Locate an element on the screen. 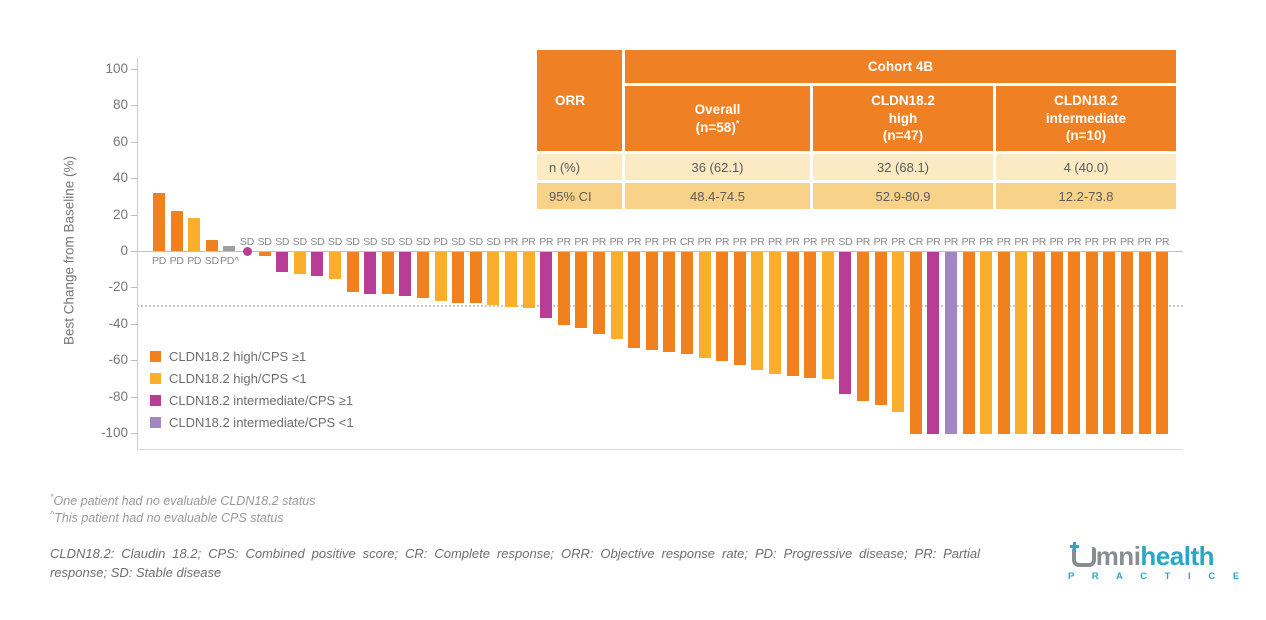 The width and height of the screenshot is (1266, 620). table-value-cell: 4 (40.0) is located at coordinates (1086, 167).